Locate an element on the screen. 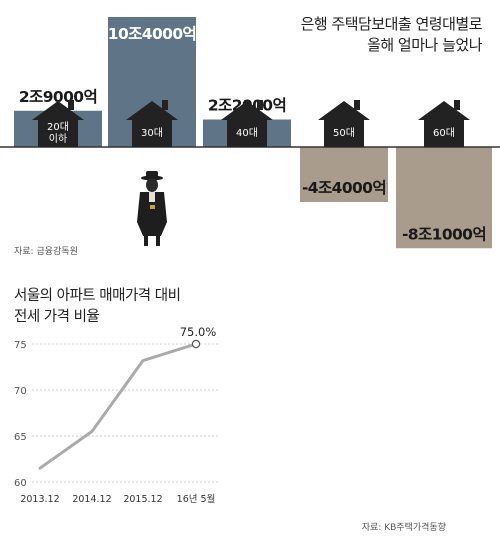 The image size is (500, 542). chart-title-bottom-line1: 서울의 아파트 매매가격 대비 is located at coordinates (97, 296).